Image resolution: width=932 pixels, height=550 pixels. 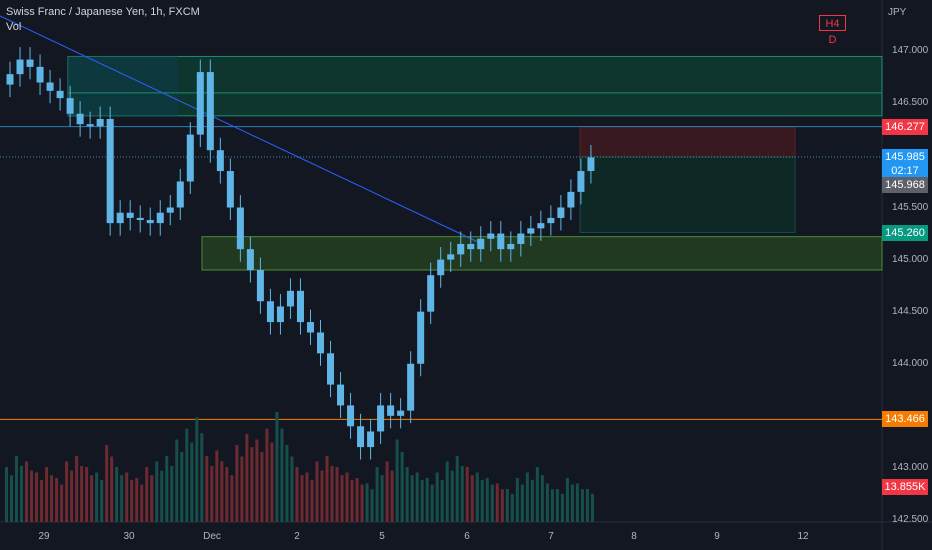 I want to click on price-tick-label: 147.000, so click(x=910, y=51).